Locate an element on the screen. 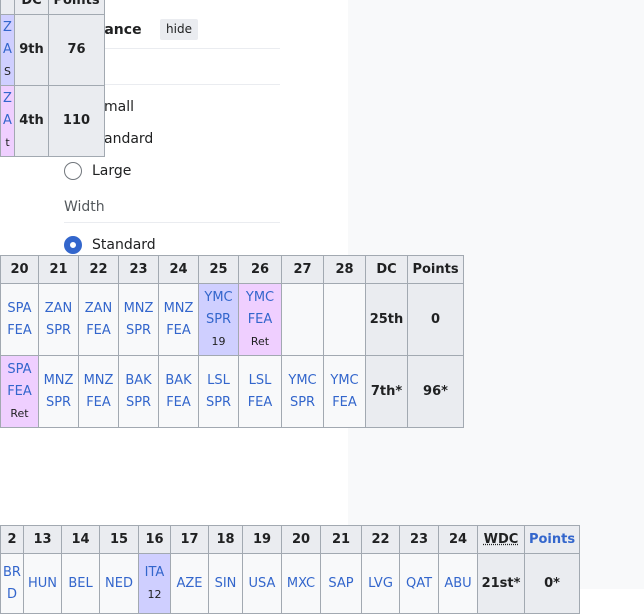  separator is located at coordinates (172, 84).